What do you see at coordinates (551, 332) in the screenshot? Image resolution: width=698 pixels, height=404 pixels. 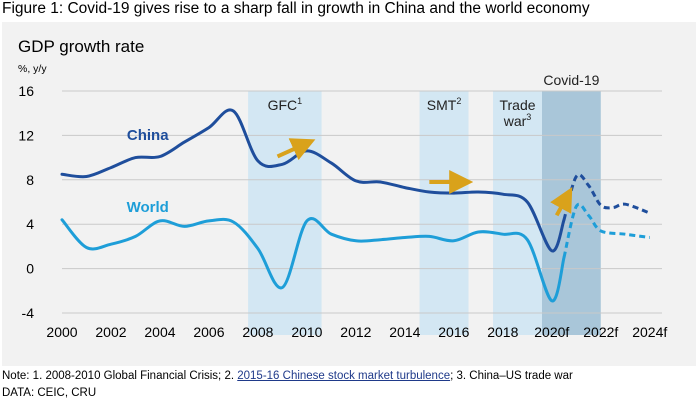 I see `x-tick-label: 2020f` at bounding box center [551, 332].